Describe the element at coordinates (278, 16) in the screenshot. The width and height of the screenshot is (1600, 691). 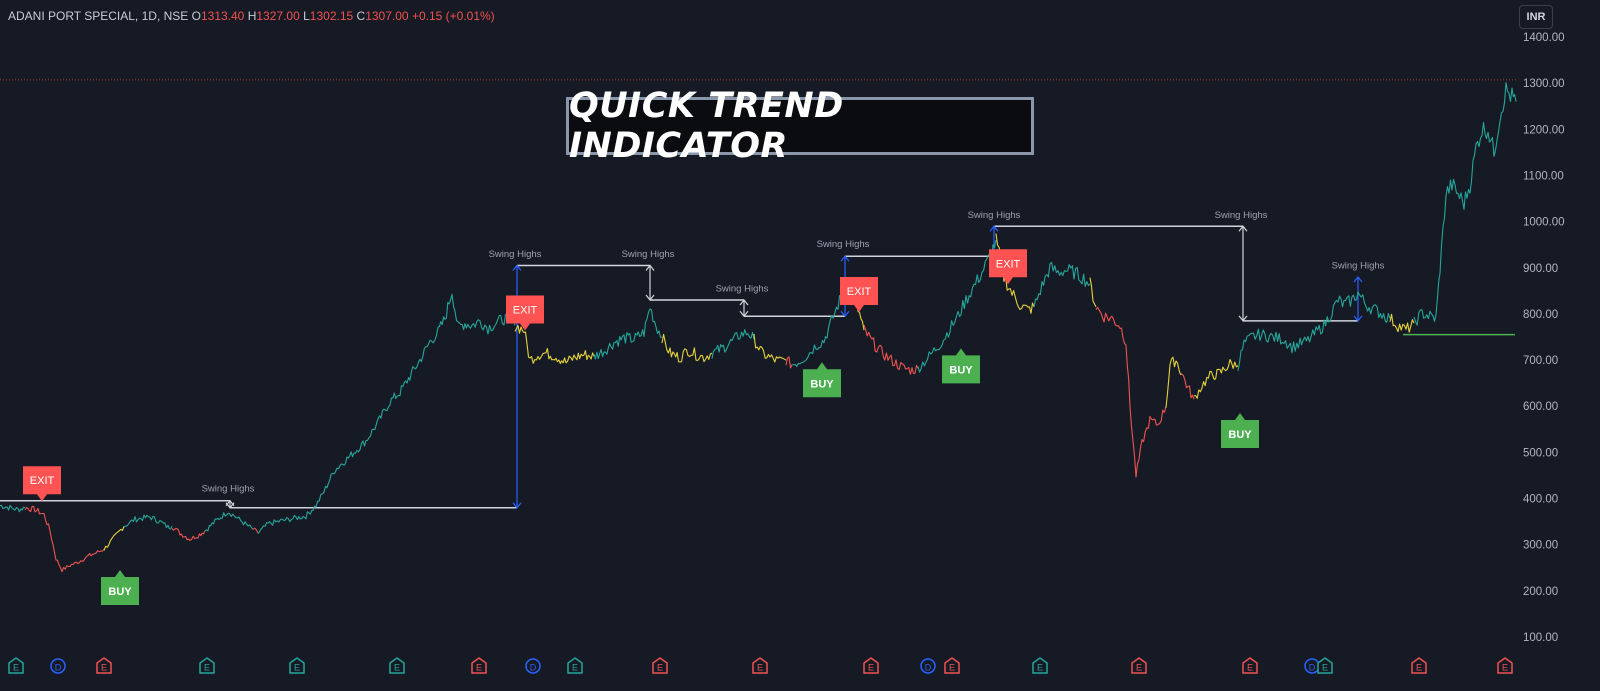
I see `high-value: 1327.00` at that location.